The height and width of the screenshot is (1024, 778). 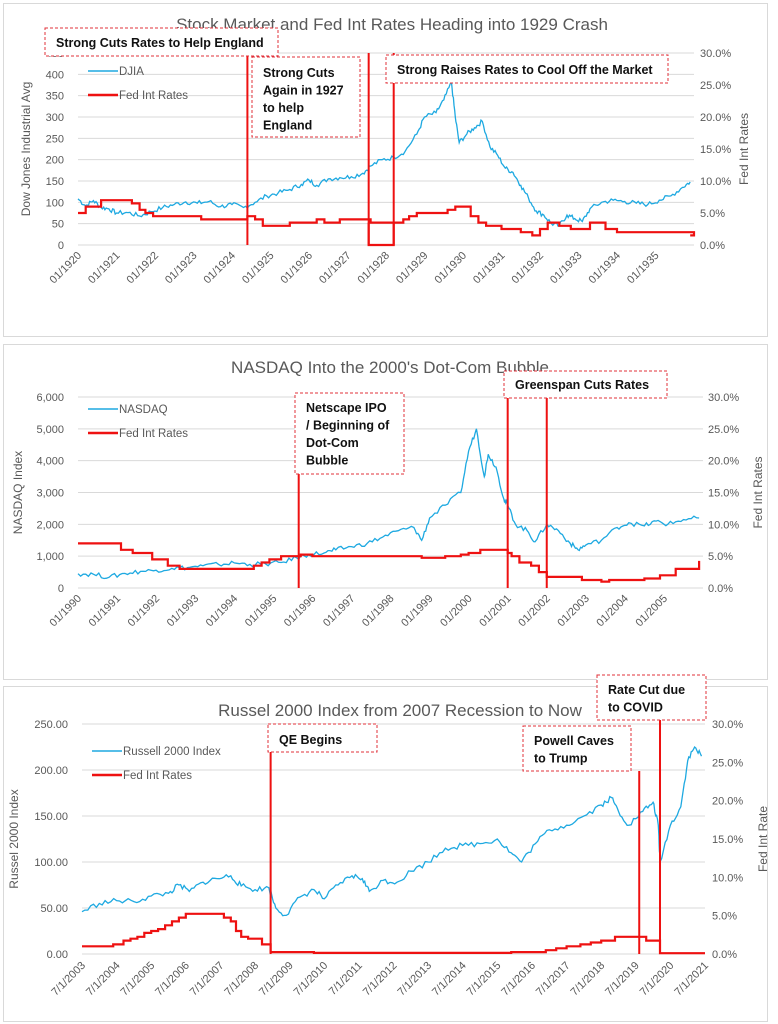 I want to click on chart2-xtick-label: 7/1/2018, so click(x=588, y=979).